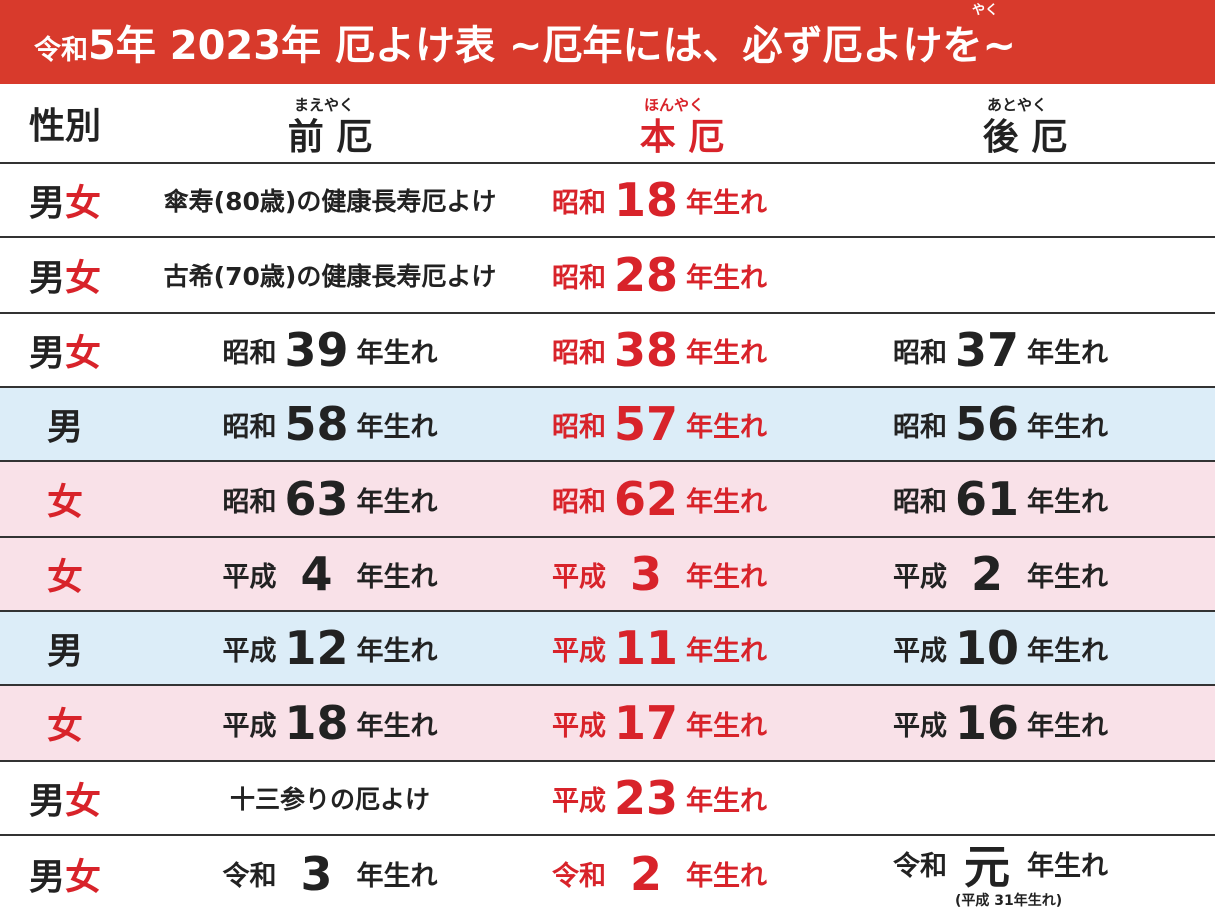 The height and width of the screenshot is (911, 1215). What do you see at coordinates (330, 574) in the screenshot?
I see `mae-cell: 平成 4 年生れ` at bounding box center [330, 574].